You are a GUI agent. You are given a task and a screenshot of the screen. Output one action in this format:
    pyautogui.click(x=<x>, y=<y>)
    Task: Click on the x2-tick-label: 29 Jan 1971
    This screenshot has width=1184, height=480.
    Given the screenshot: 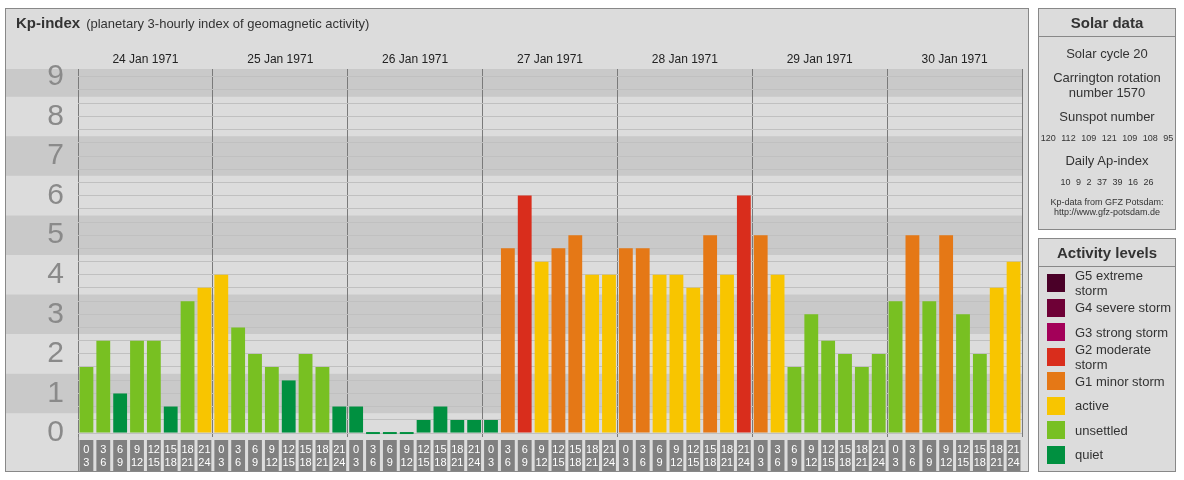 What is the action you would take?
    pyautogui.click(x=820, y=59)
    